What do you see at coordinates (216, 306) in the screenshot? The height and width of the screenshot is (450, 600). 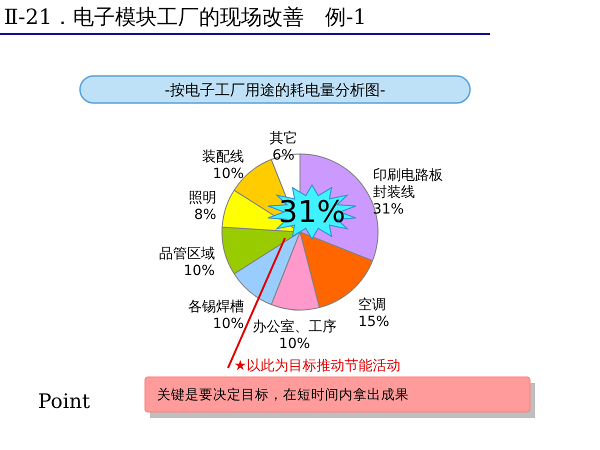 I see `slice-label: 各锡焊槽` at bounding box center [216, 306].